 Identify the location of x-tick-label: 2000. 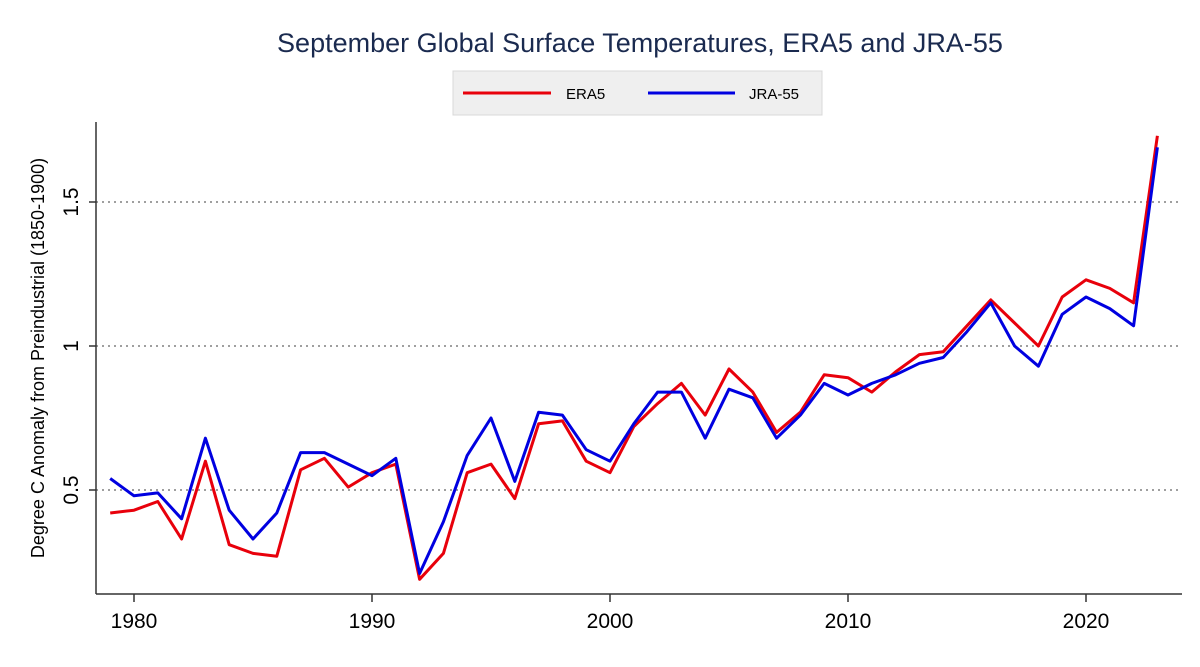
(610, 621).